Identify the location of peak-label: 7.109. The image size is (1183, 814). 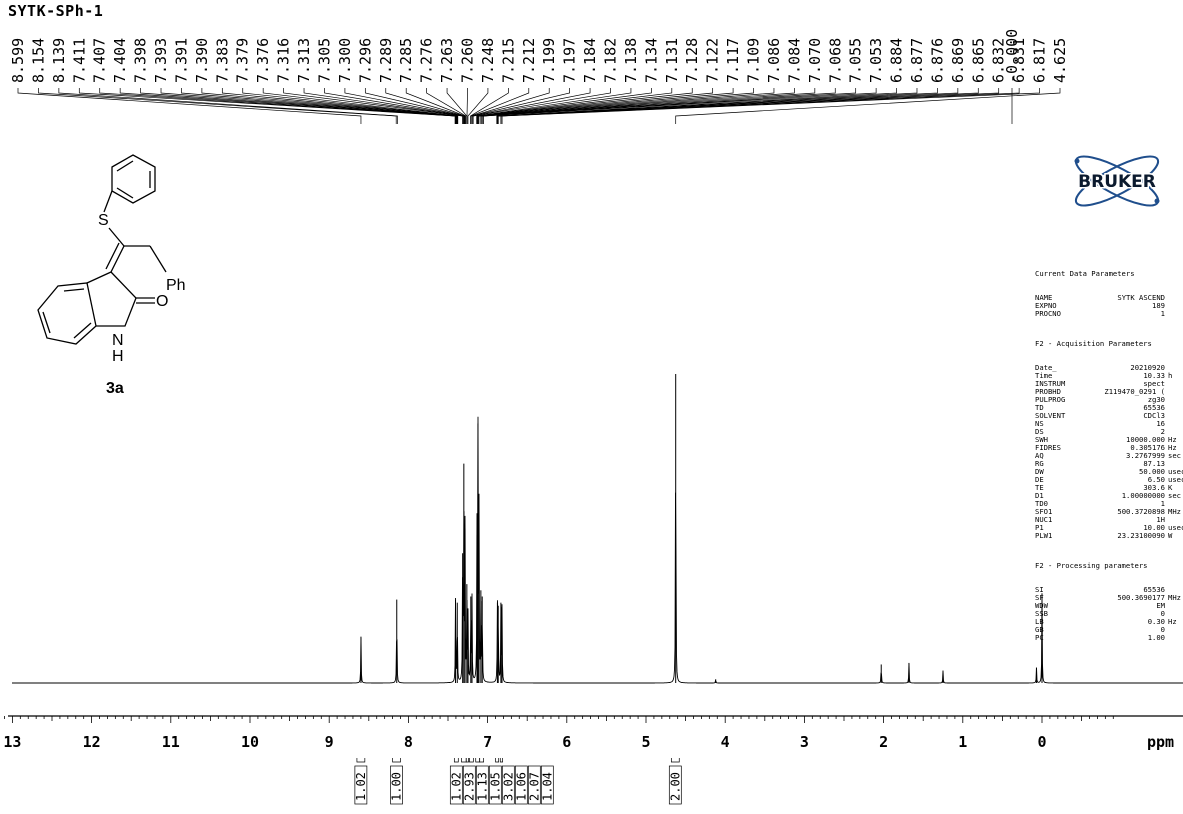
(754, 60).